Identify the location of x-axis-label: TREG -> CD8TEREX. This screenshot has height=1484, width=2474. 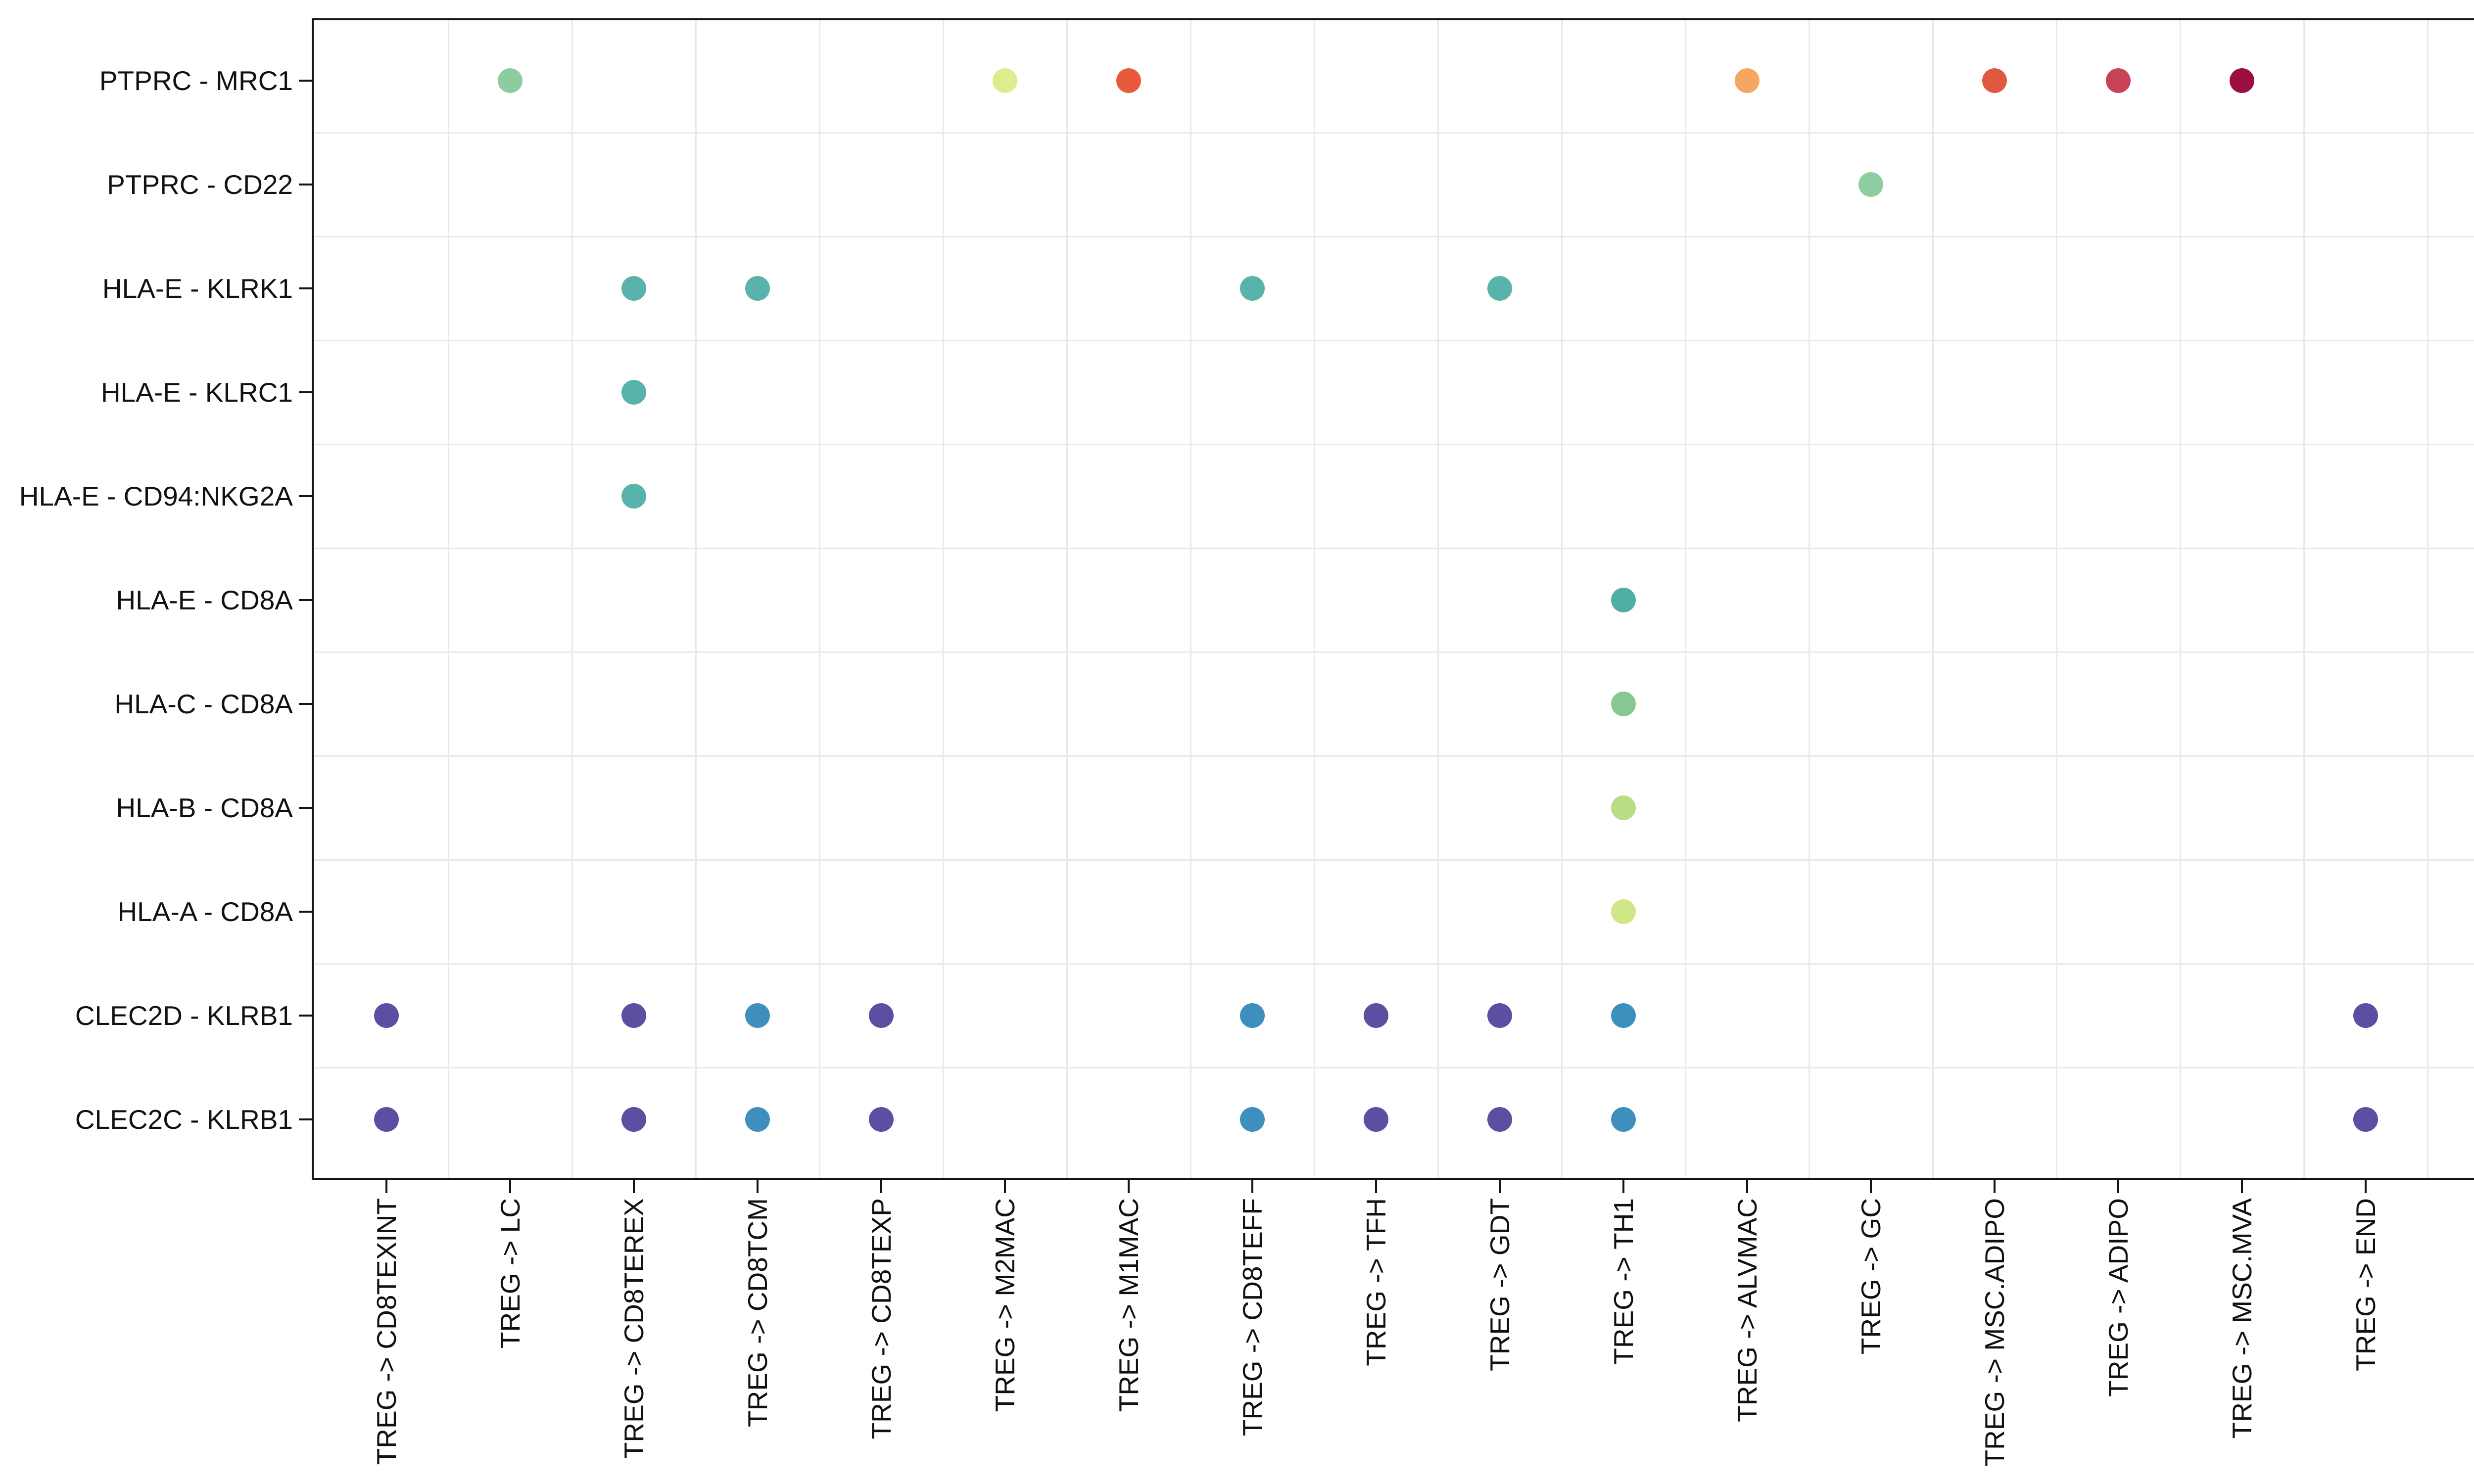
(634, 1328).